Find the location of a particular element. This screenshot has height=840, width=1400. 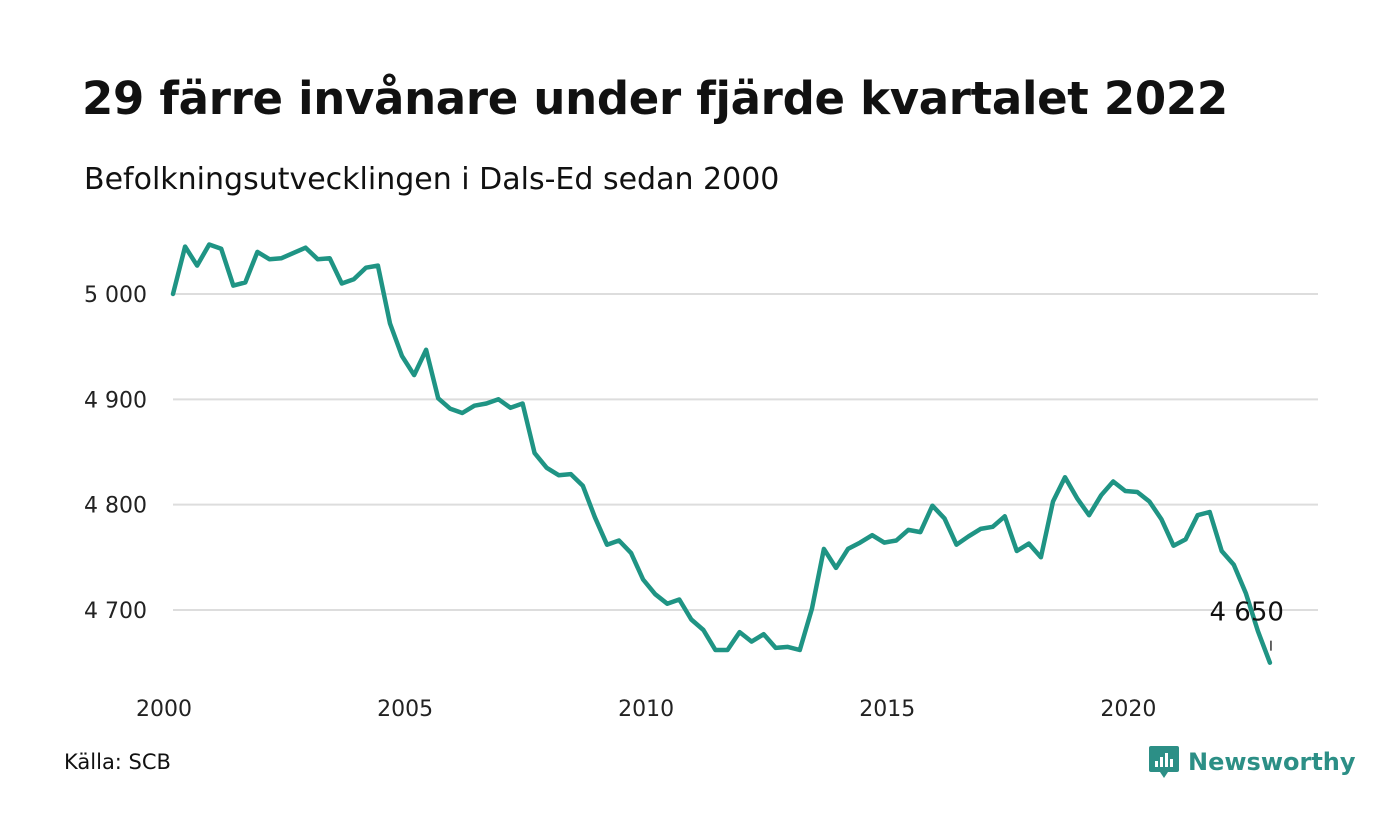

x-tick-label: 2020 is located at coordinates (1128, 709).